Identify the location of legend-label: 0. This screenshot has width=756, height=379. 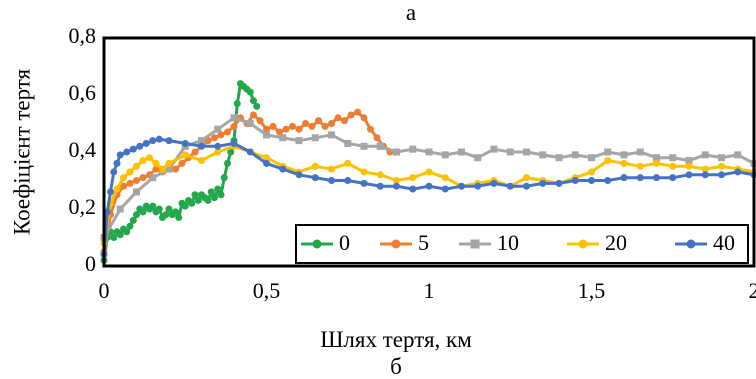
(344, 242).